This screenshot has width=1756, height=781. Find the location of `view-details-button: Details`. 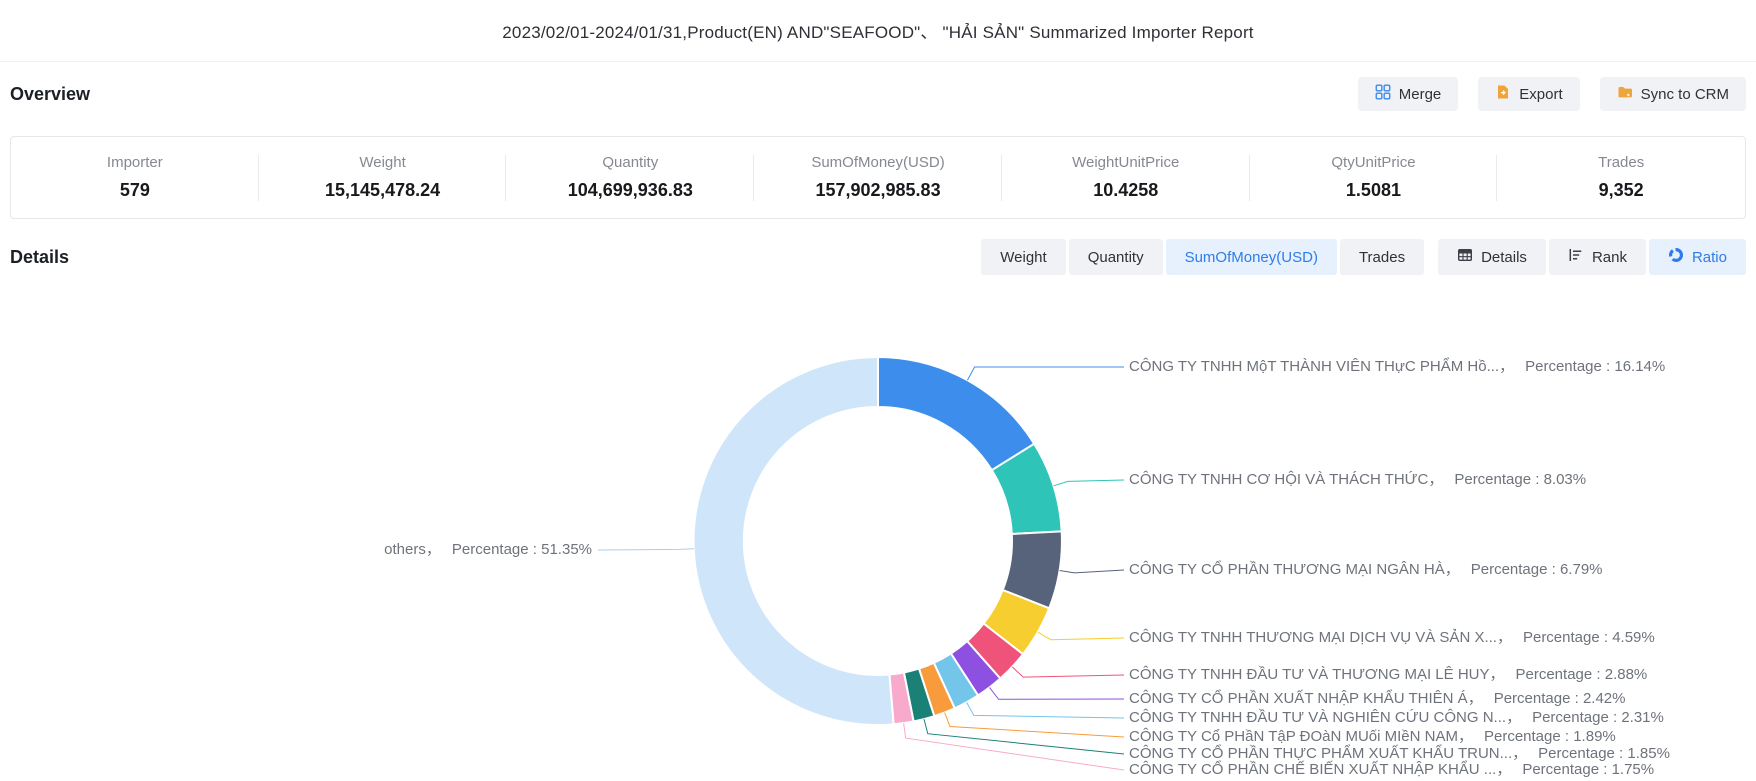

view-details-button: Details is located at coordinates (1492, 257).